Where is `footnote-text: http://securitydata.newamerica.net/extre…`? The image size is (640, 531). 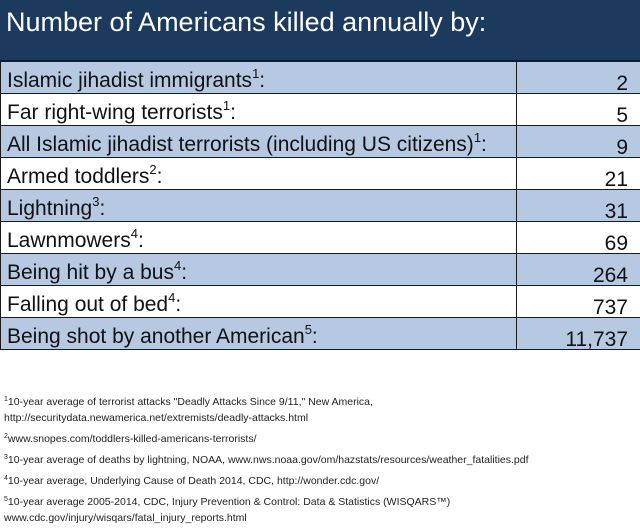
footnote-text: http://securitydata.newamerica.net/extre… is located at coordinates (156, 418).